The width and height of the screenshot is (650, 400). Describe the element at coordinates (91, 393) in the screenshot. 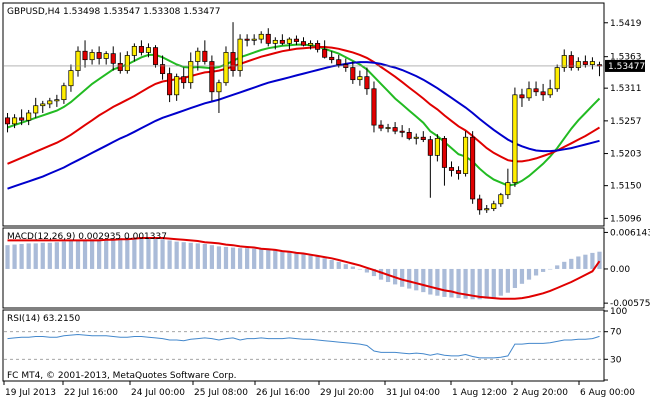

I see `time-tick-label: 22 Jul 16:00` at that location.